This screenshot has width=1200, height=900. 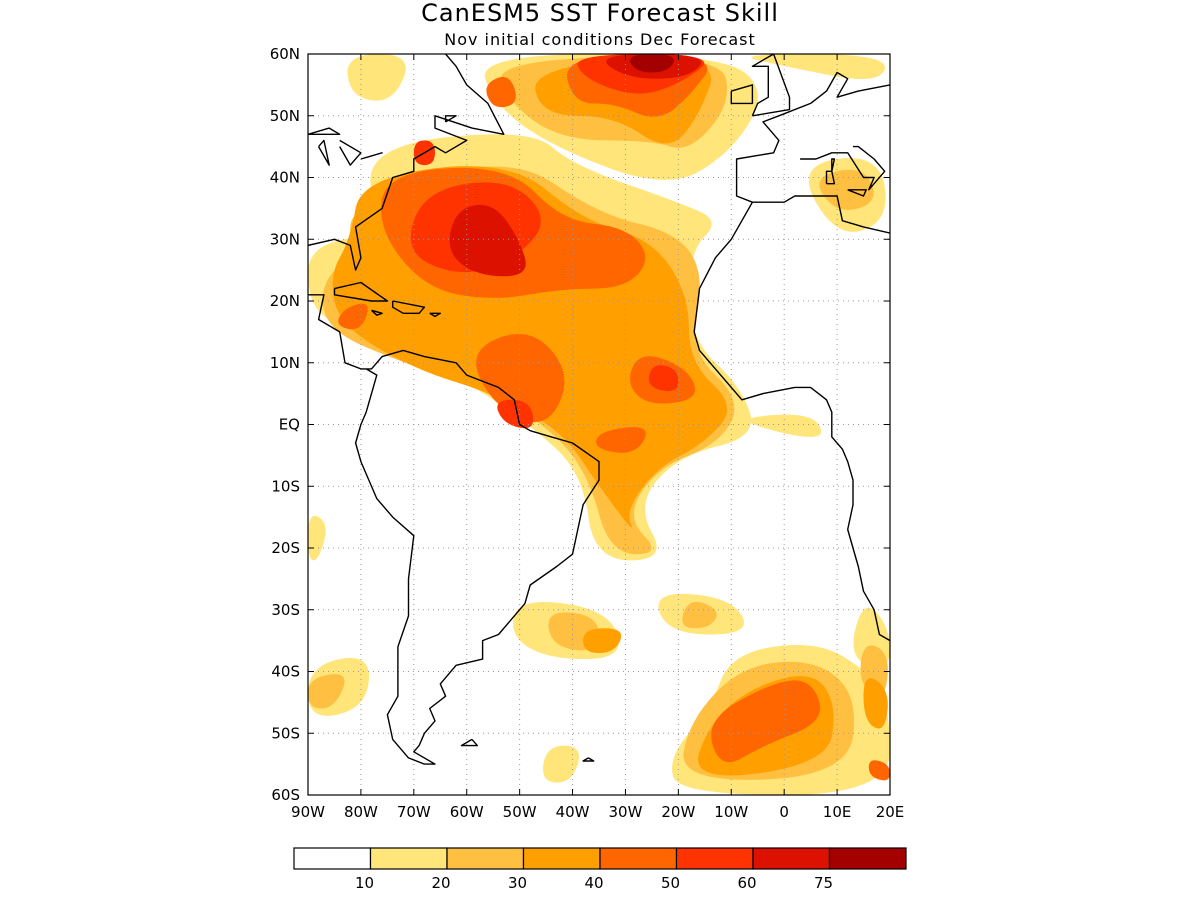 I want to click on lat-label: 40S, so click(x=285, y=672).